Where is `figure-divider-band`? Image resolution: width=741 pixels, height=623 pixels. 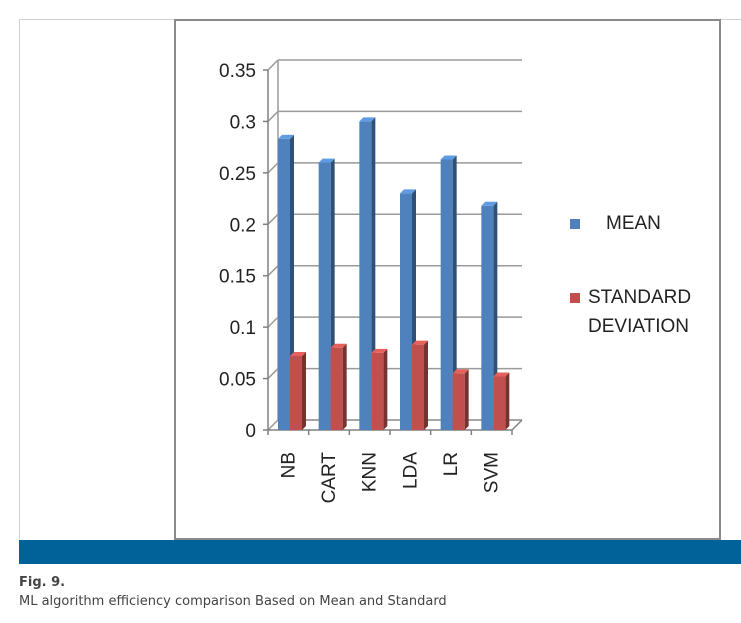
figure-divider-band is located at coordinates (380, 552).